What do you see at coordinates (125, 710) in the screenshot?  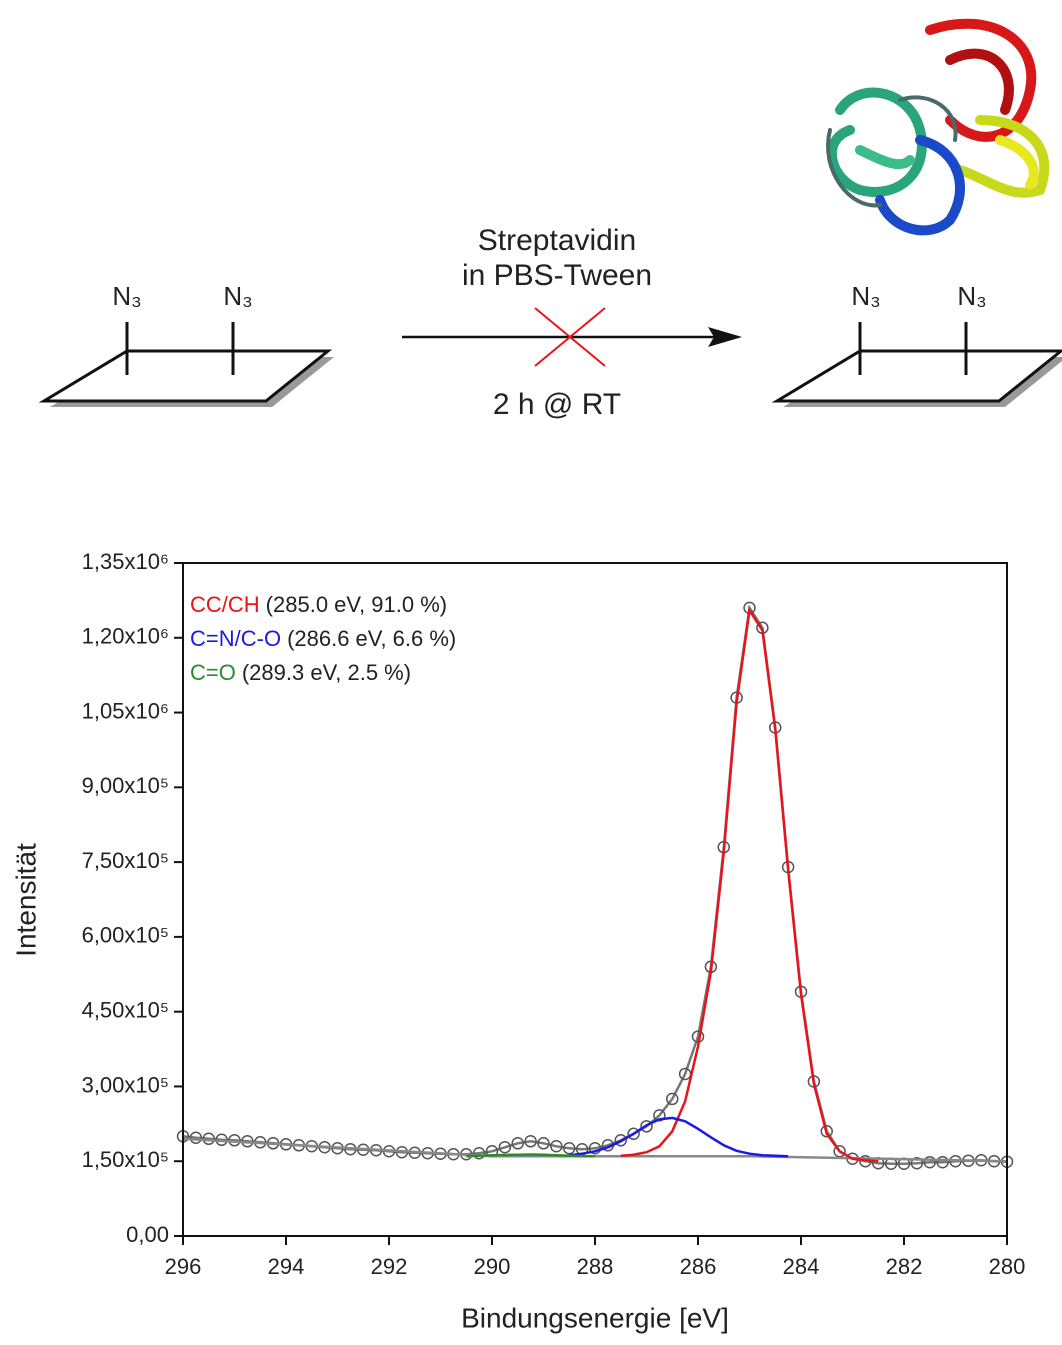 I see `y-tick-label: 1,05x10⁶` at bounding box center [125, 710].